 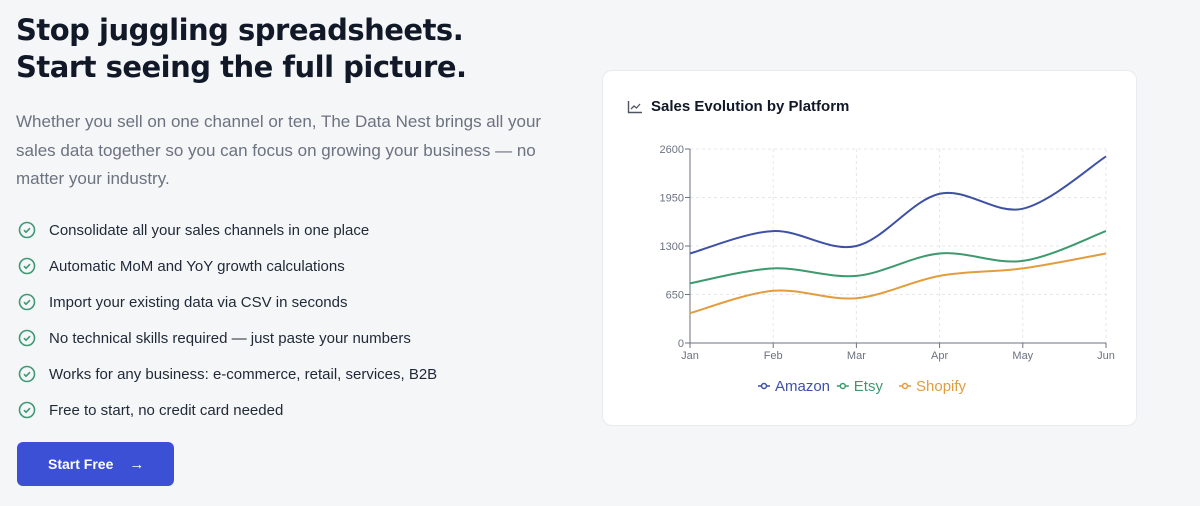 I want to click on y-tick-label: 1950, so click(x=672, y=199).